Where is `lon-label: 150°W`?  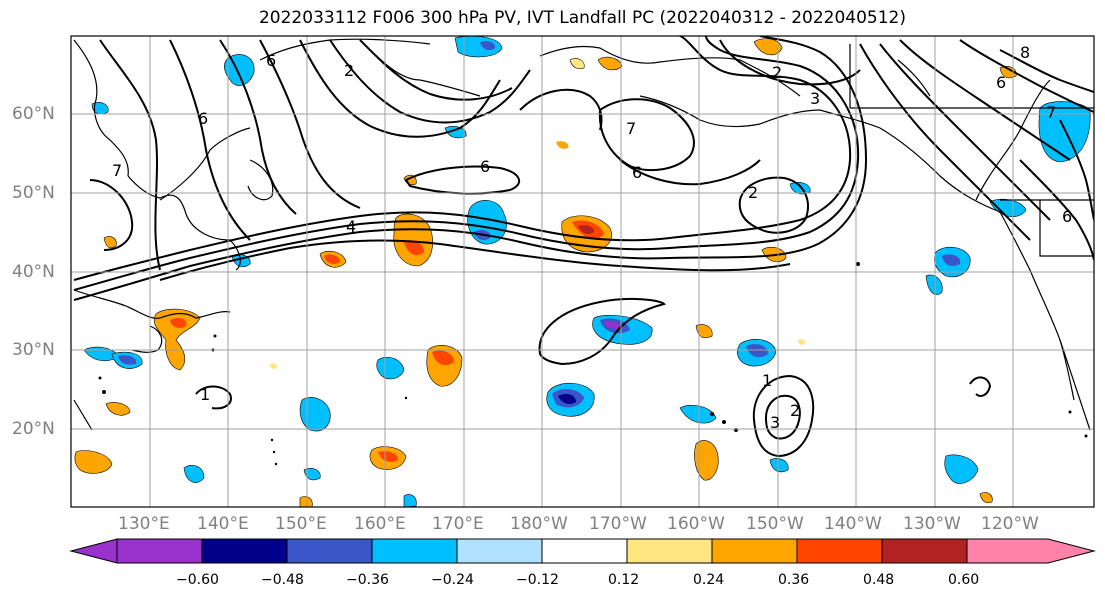
lon-label: 150°W is located at coordinates (775, 524).